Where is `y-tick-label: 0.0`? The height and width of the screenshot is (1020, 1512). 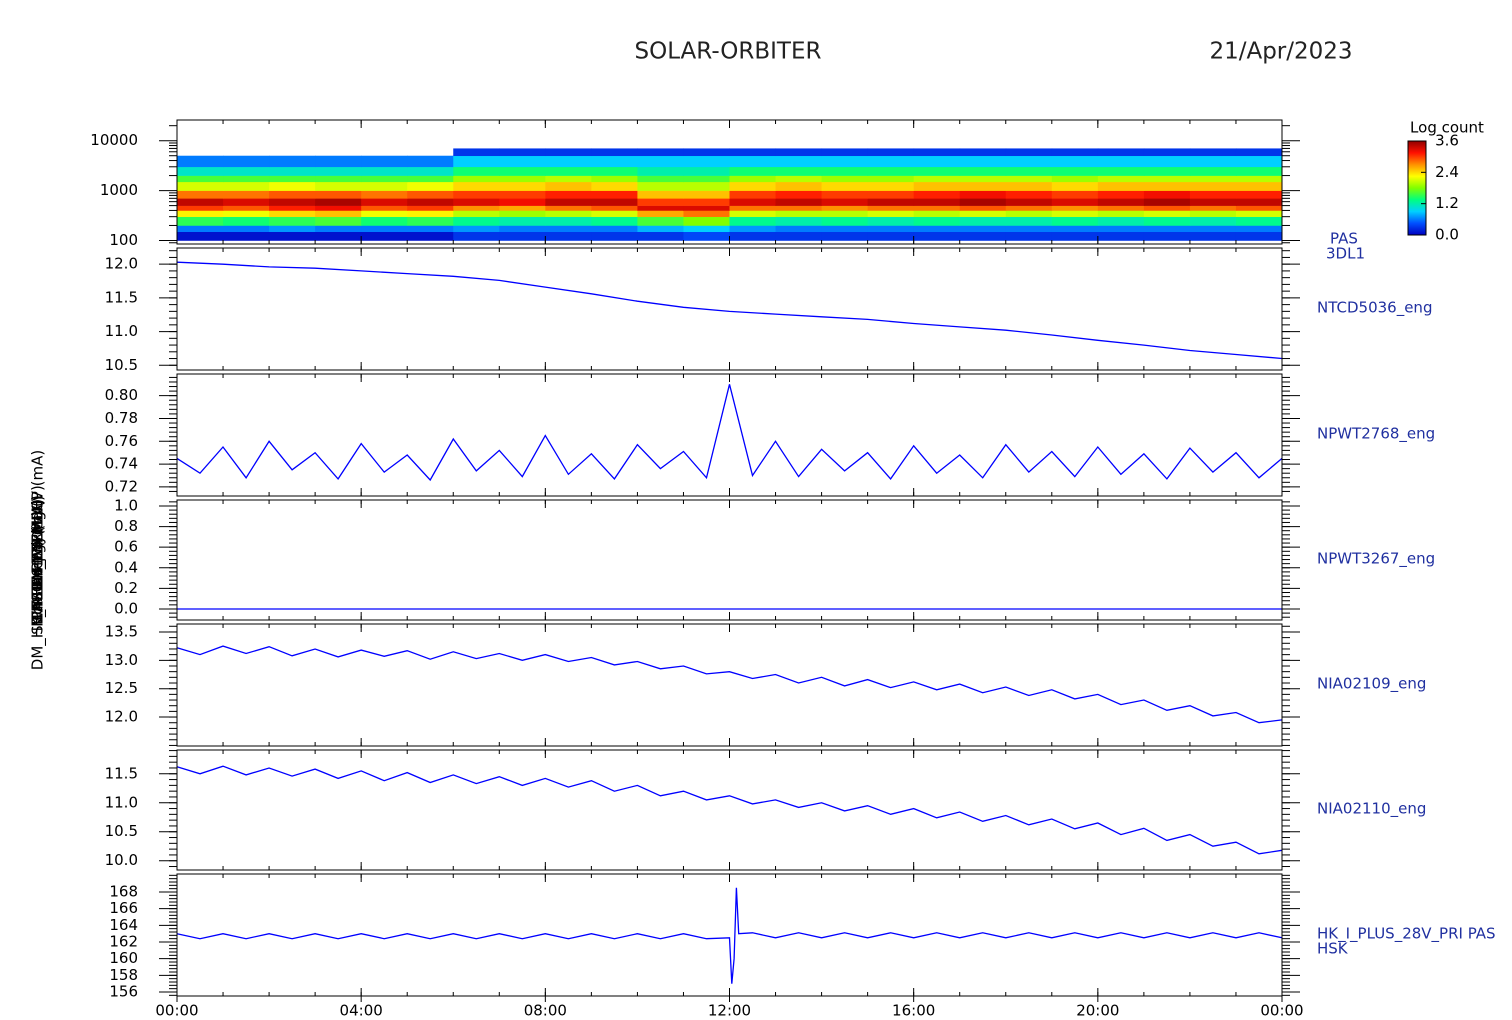
y-tick-label: 0.0 is located at coordinates (126, 608).